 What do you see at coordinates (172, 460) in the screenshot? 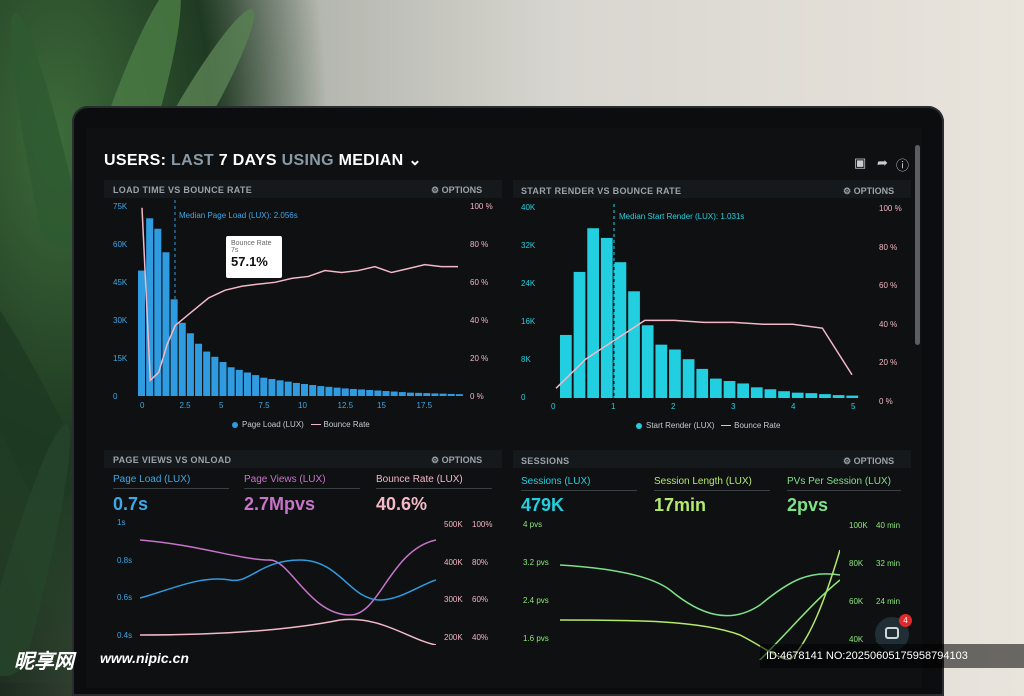
I see `panel-title-page-views: PAGE VIEWS VS ONLOAD` at bounding box center [172, 460].